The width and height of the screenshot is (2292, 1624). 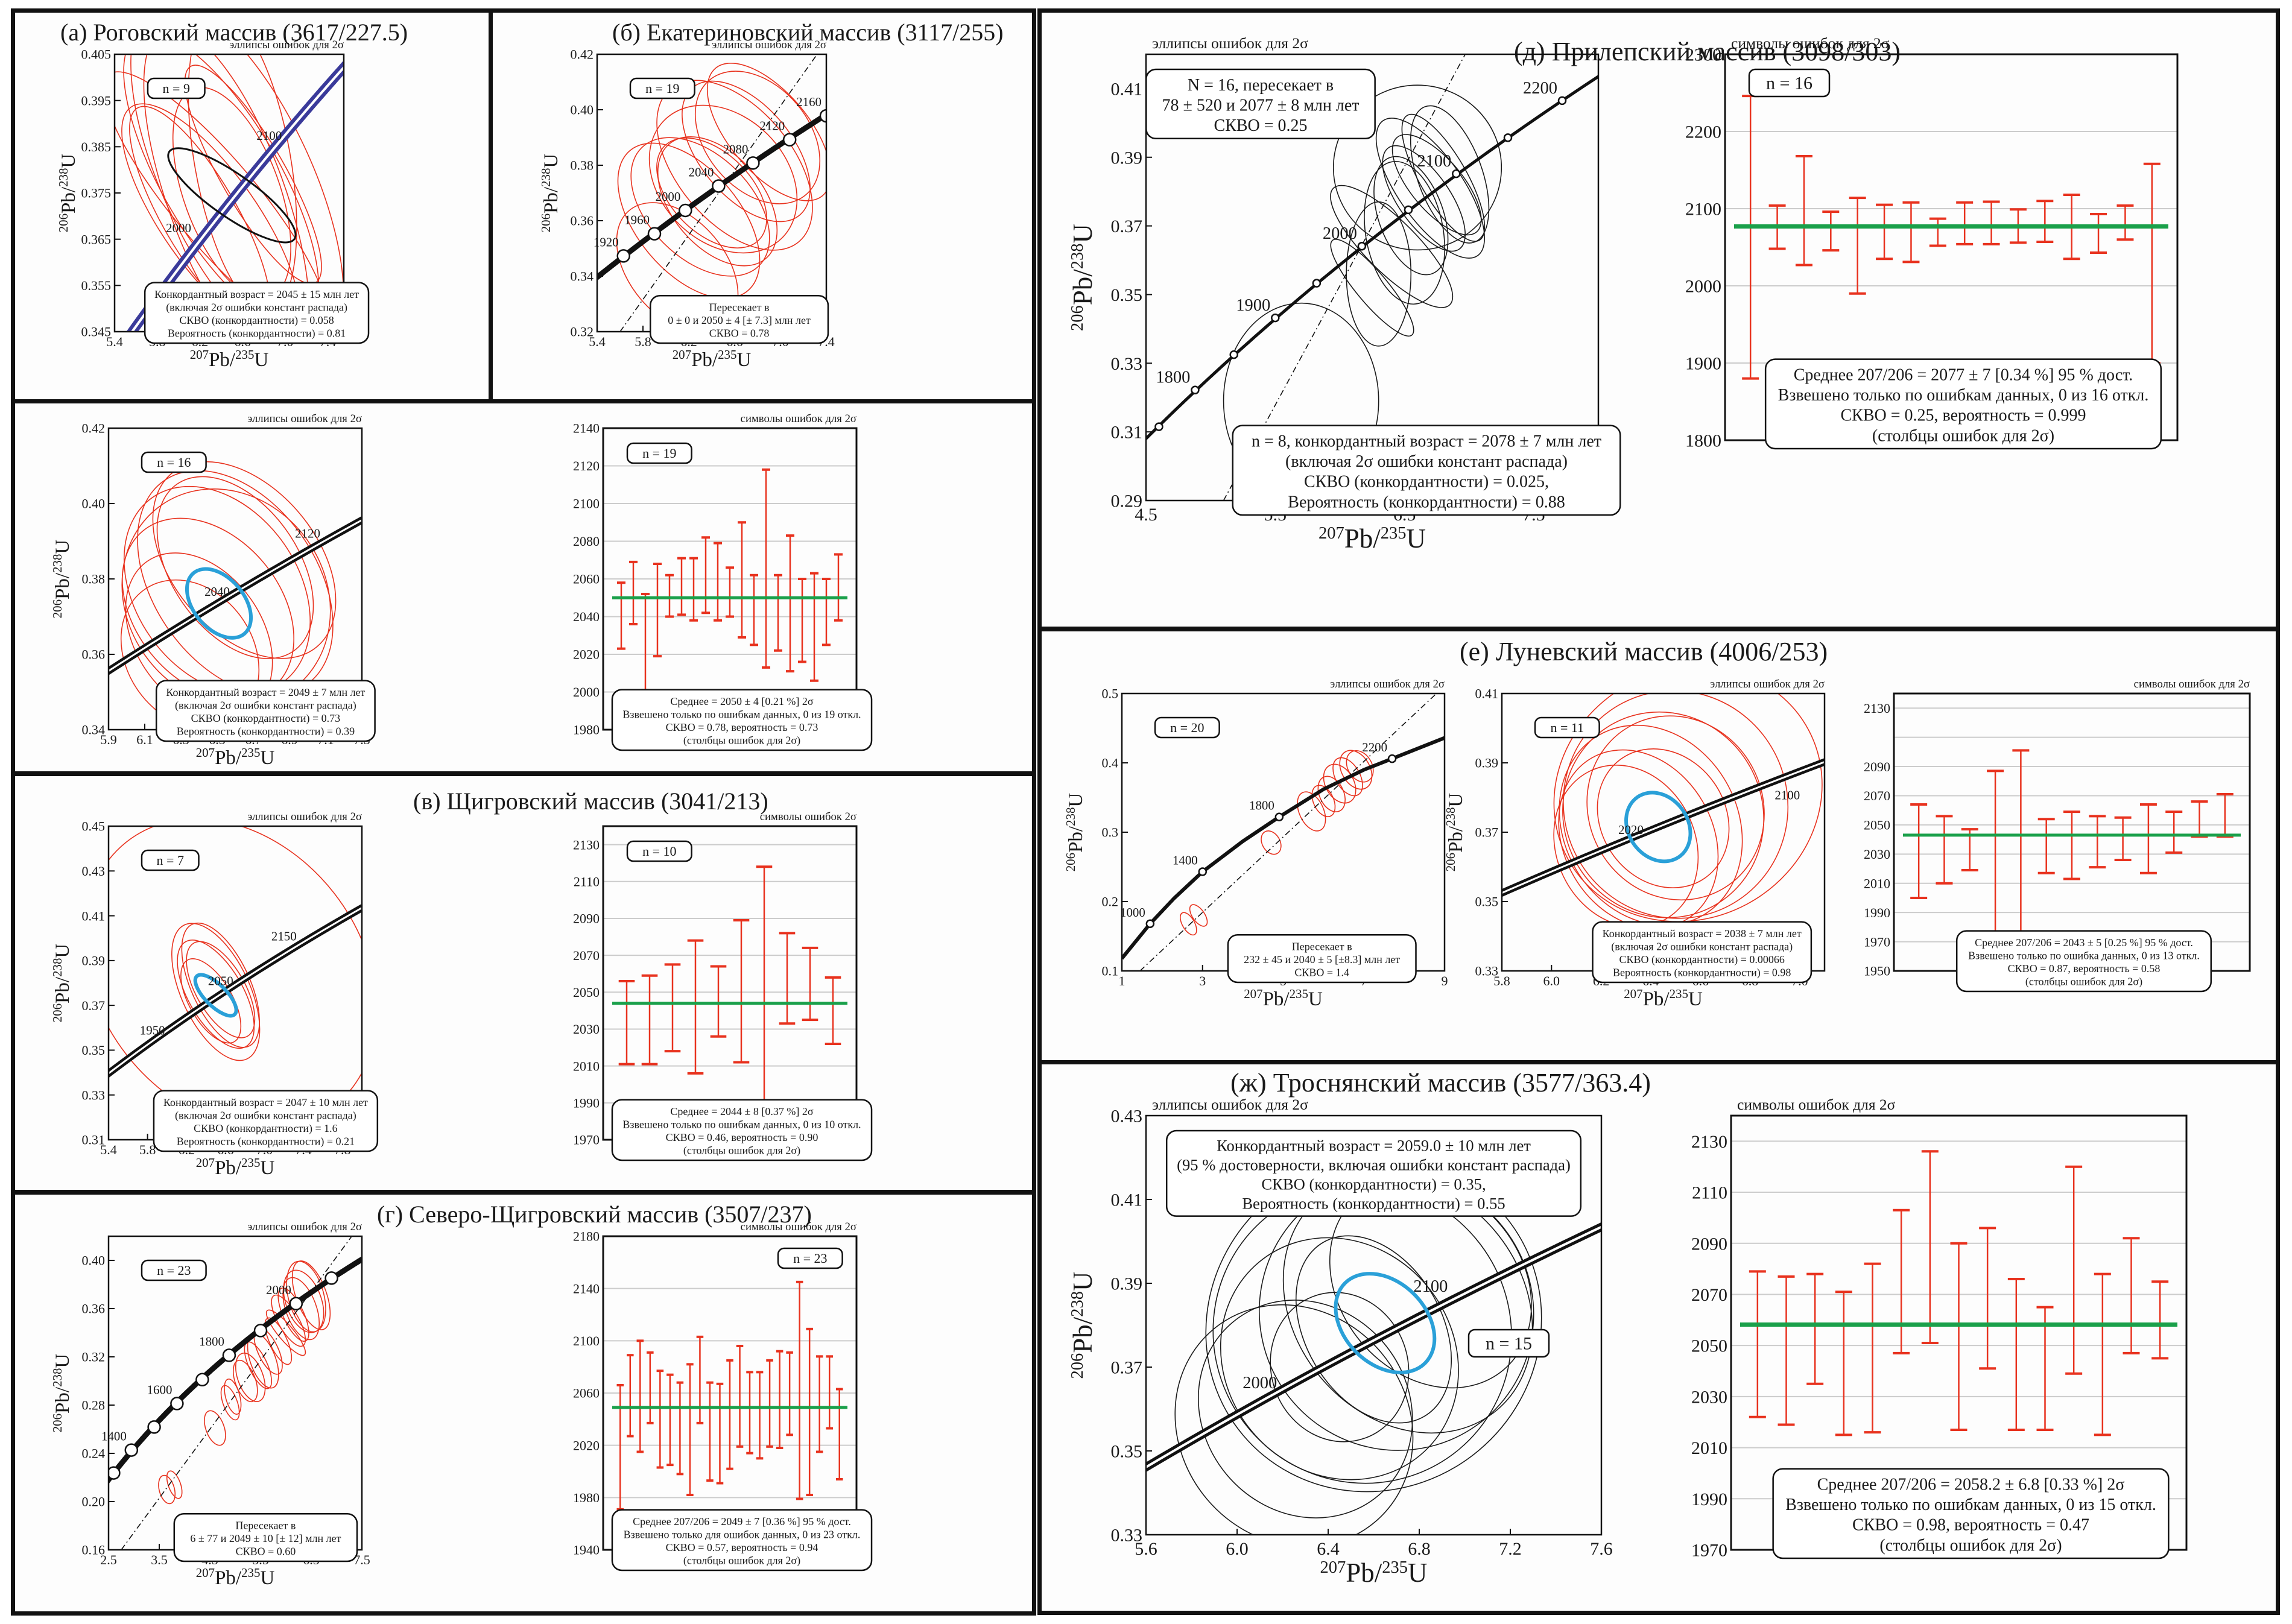 I want to click on y-tick-label: 0.41, so click(x=1127, y=89).